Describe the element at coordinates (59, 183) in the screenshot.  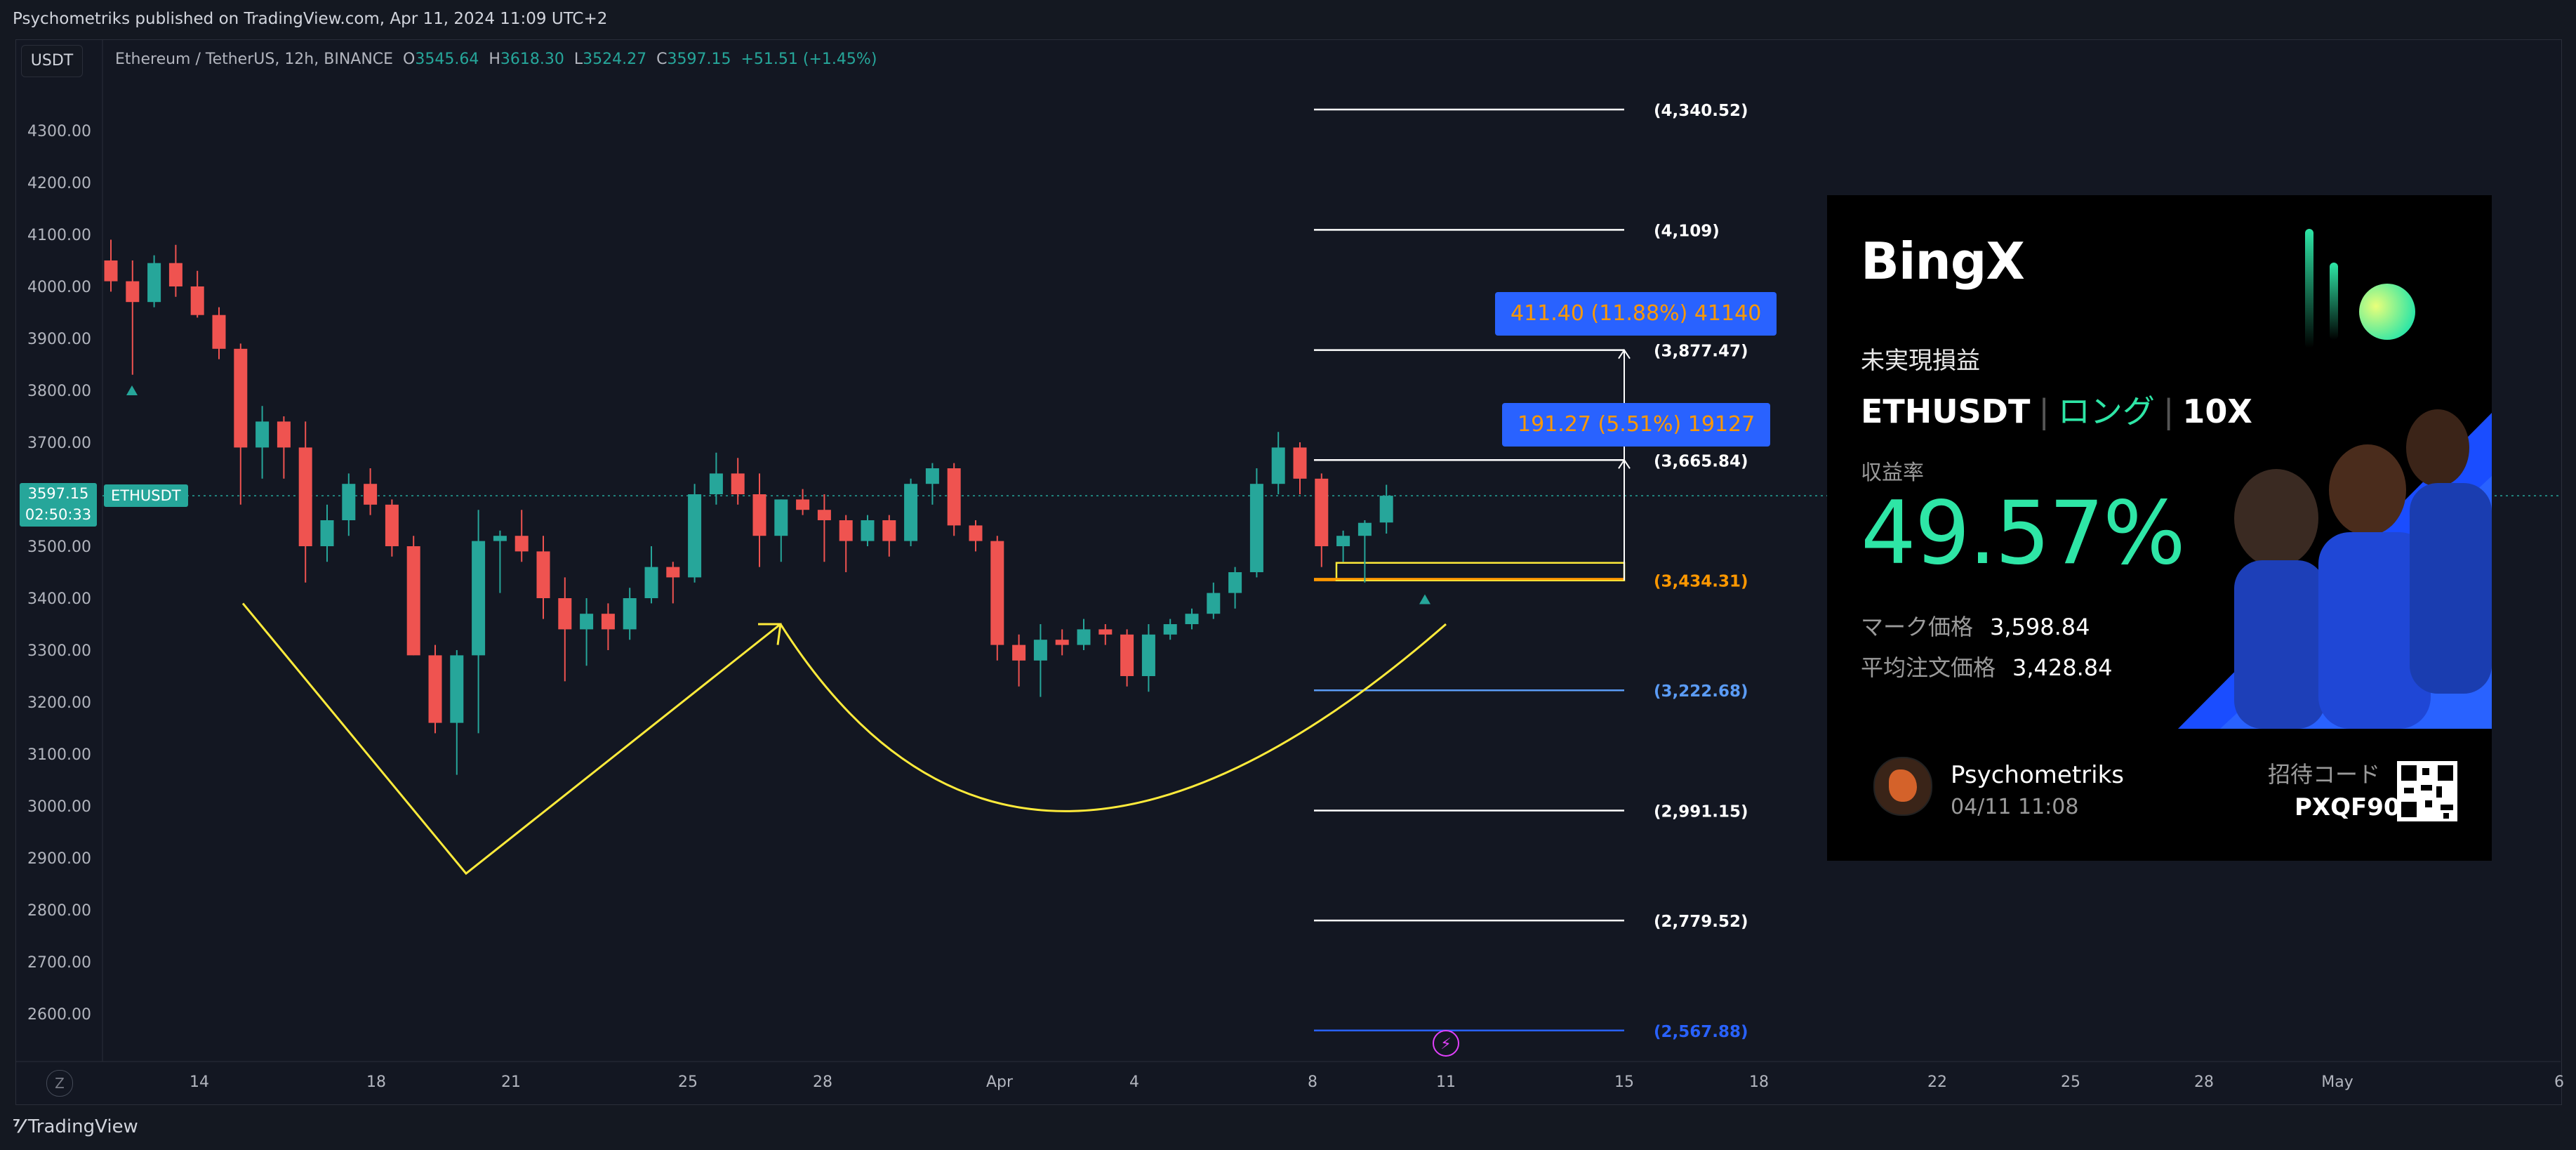
I see `y-tick-label: 4200.00` at that location.